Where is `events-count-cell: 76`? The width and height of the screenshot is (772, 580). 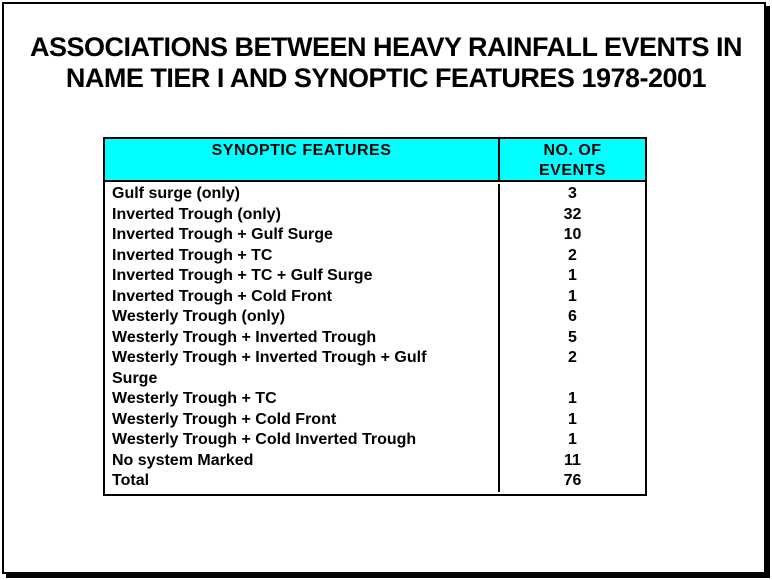
events-count-cell: 76 is located at coordinates (572, 480).